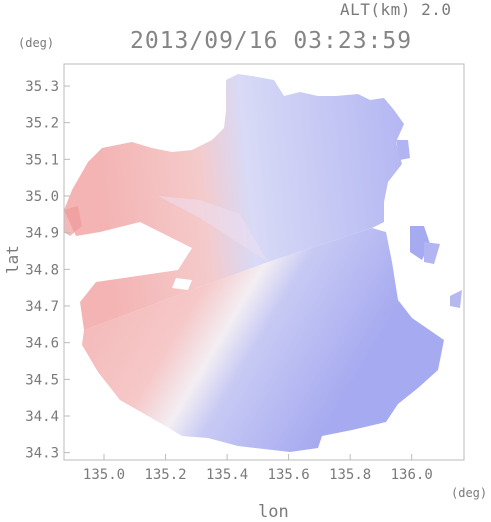 This screenshot has width=491, height=522. Describe the element at coordinates (42, 87) in the screenshot. I see `y-tick-label: 35.3` at that location.